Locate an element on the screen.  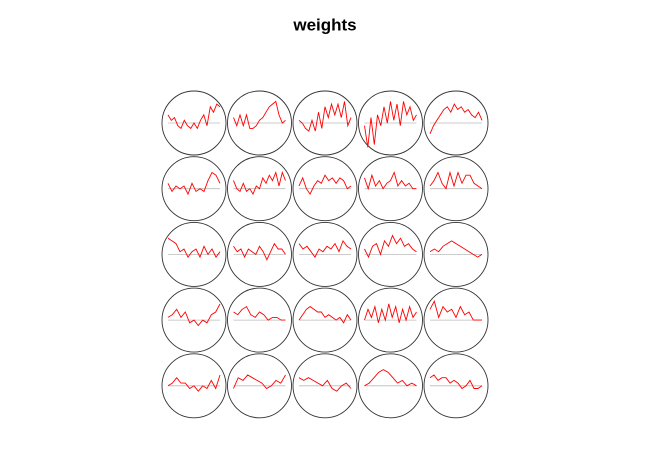
chart-title: weights is located at coordinates (324, 24).